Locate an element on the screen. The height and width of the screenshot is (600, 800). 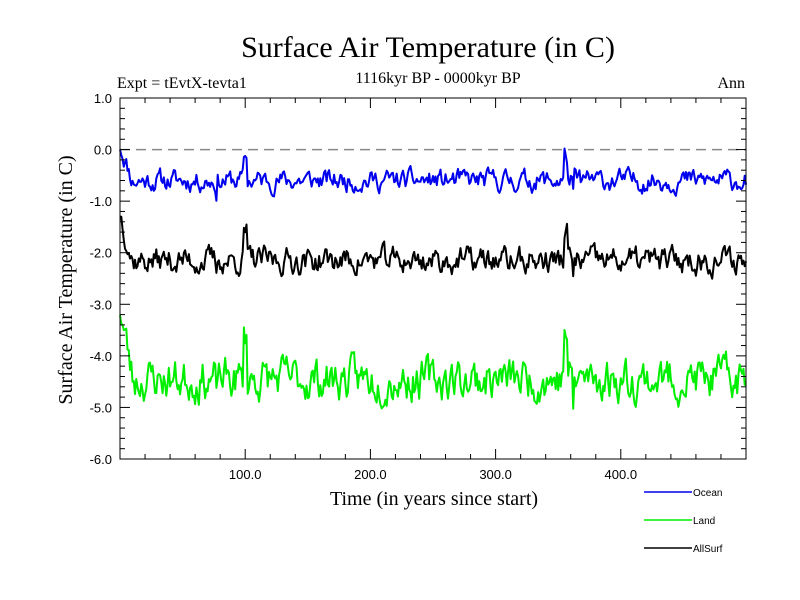
series-line-allsurf is located at coordinates (433, 247).